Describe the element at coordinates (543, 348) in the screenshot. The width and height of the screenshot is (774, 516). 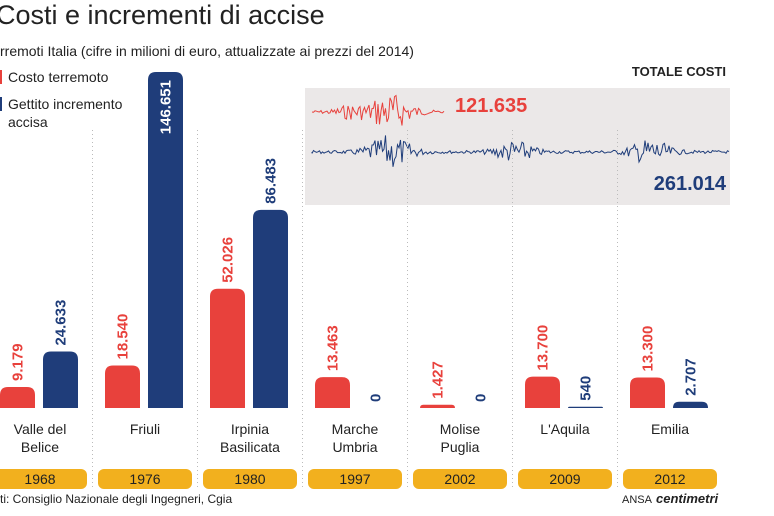
I see `value-label: 13.700` at that location.